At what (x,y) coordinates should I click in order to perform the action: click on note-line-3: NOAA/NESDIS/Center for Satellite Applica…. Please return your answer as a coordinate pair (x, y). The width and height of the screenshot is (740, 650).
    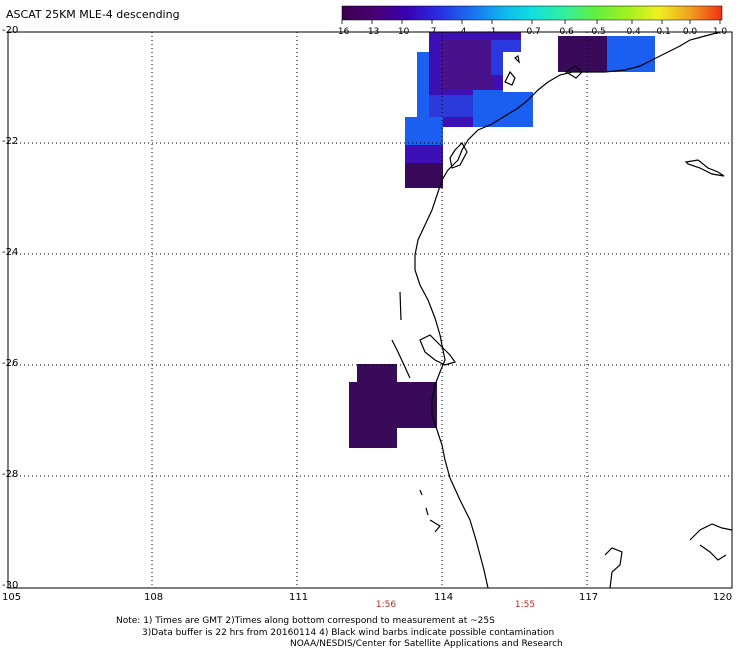
    Looking at the image, I should click on (426, 644).